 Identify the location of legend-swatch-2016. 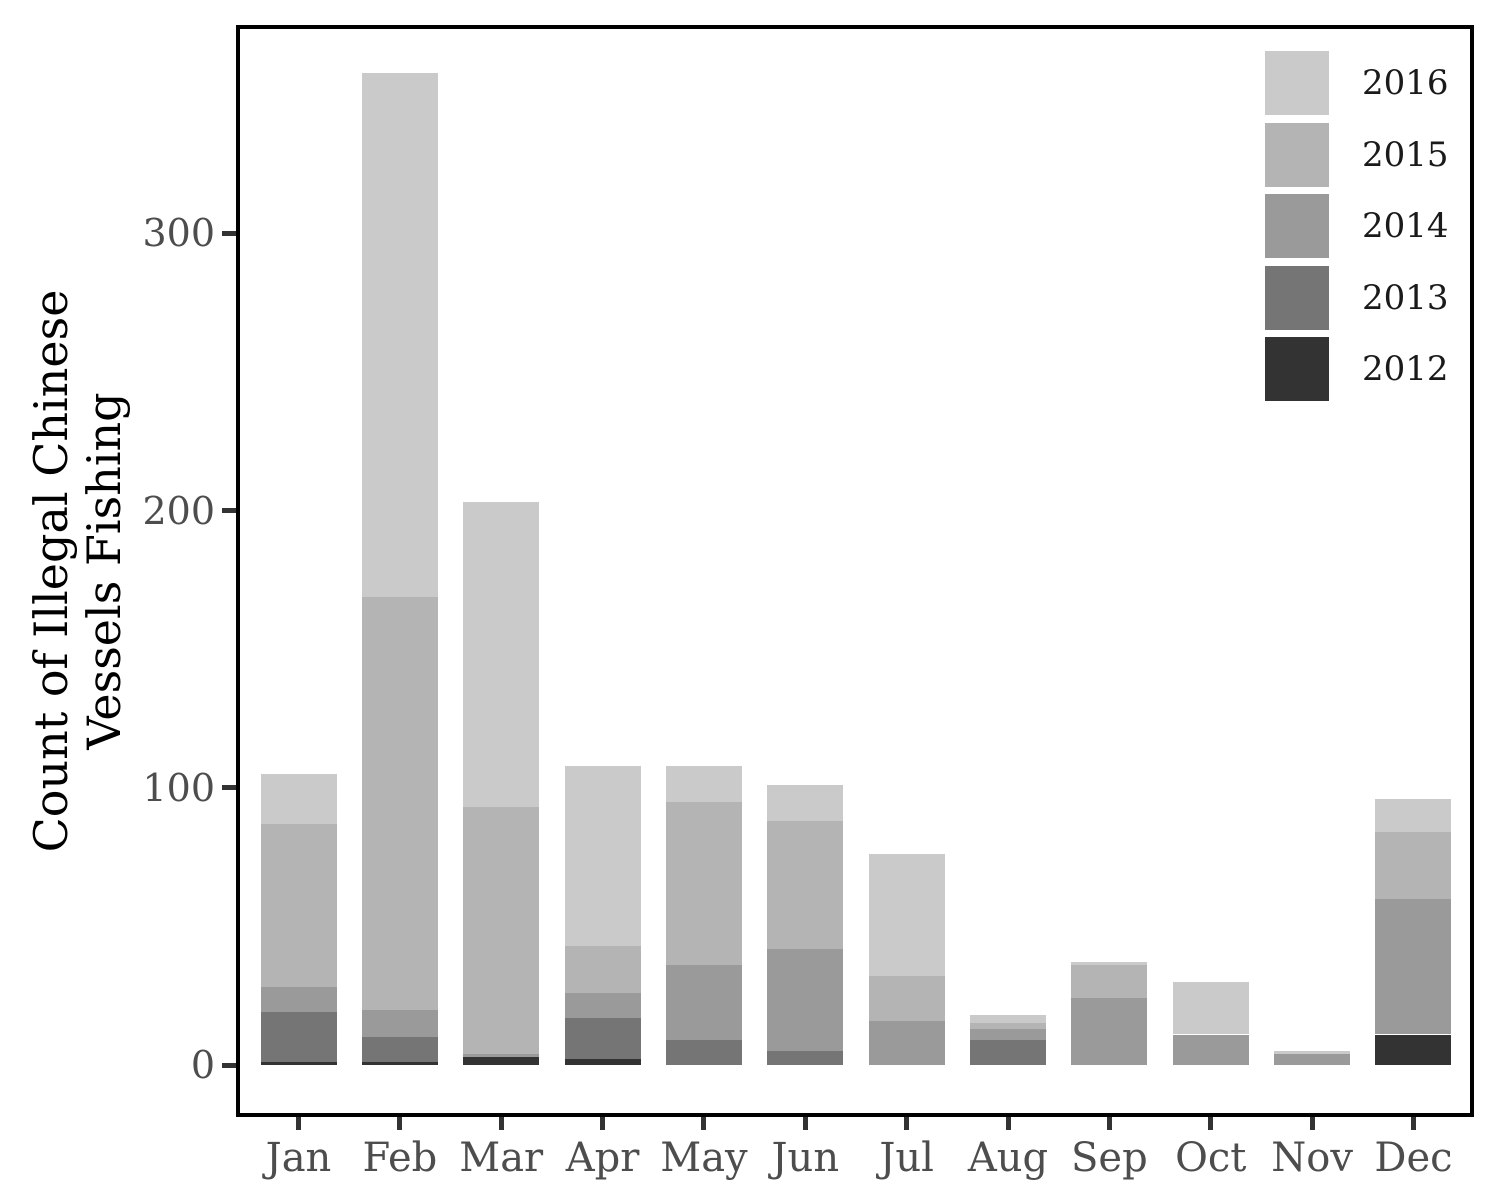
(1297, 83).